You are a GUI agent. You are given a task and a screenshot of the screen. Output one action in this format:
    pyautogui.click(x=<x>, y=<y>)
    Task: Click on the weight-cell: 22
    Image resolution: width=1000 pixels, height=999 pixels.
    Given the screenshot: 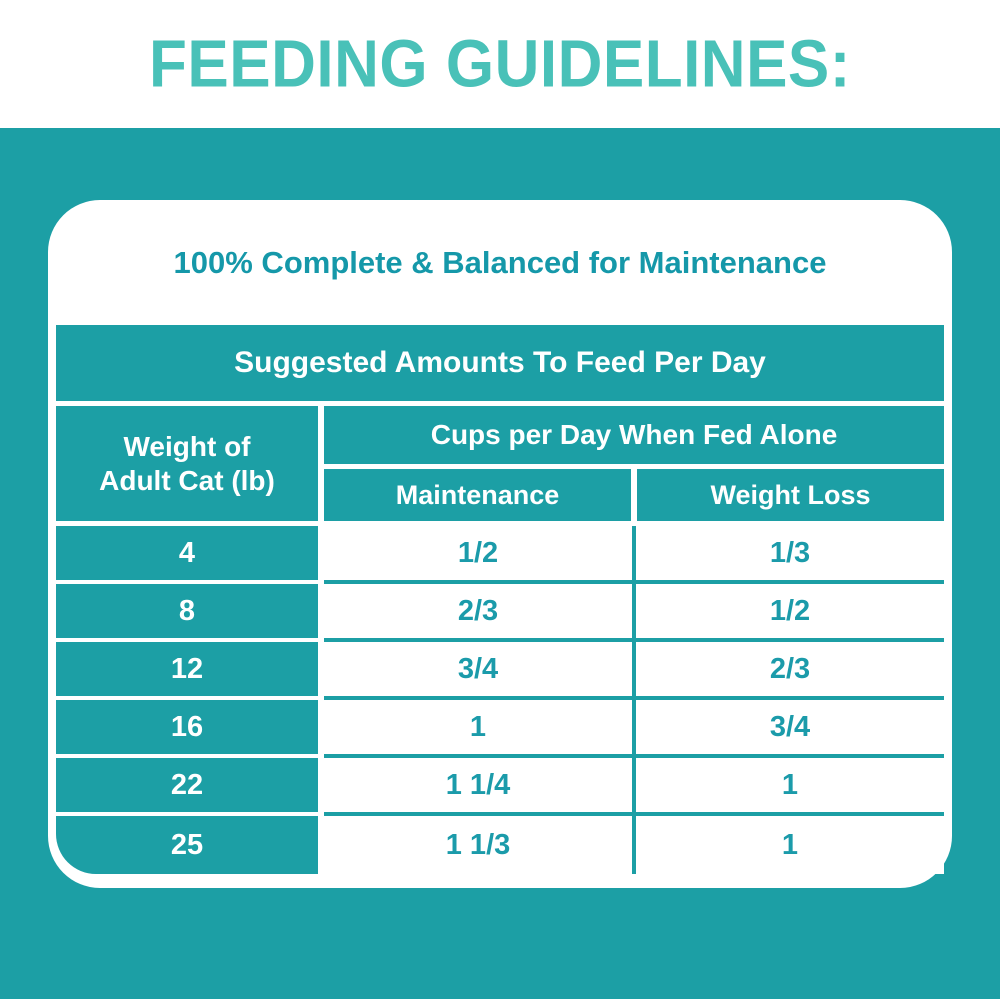 What is the action you would take?
    pyautogui.click(x=187, y=787)
    